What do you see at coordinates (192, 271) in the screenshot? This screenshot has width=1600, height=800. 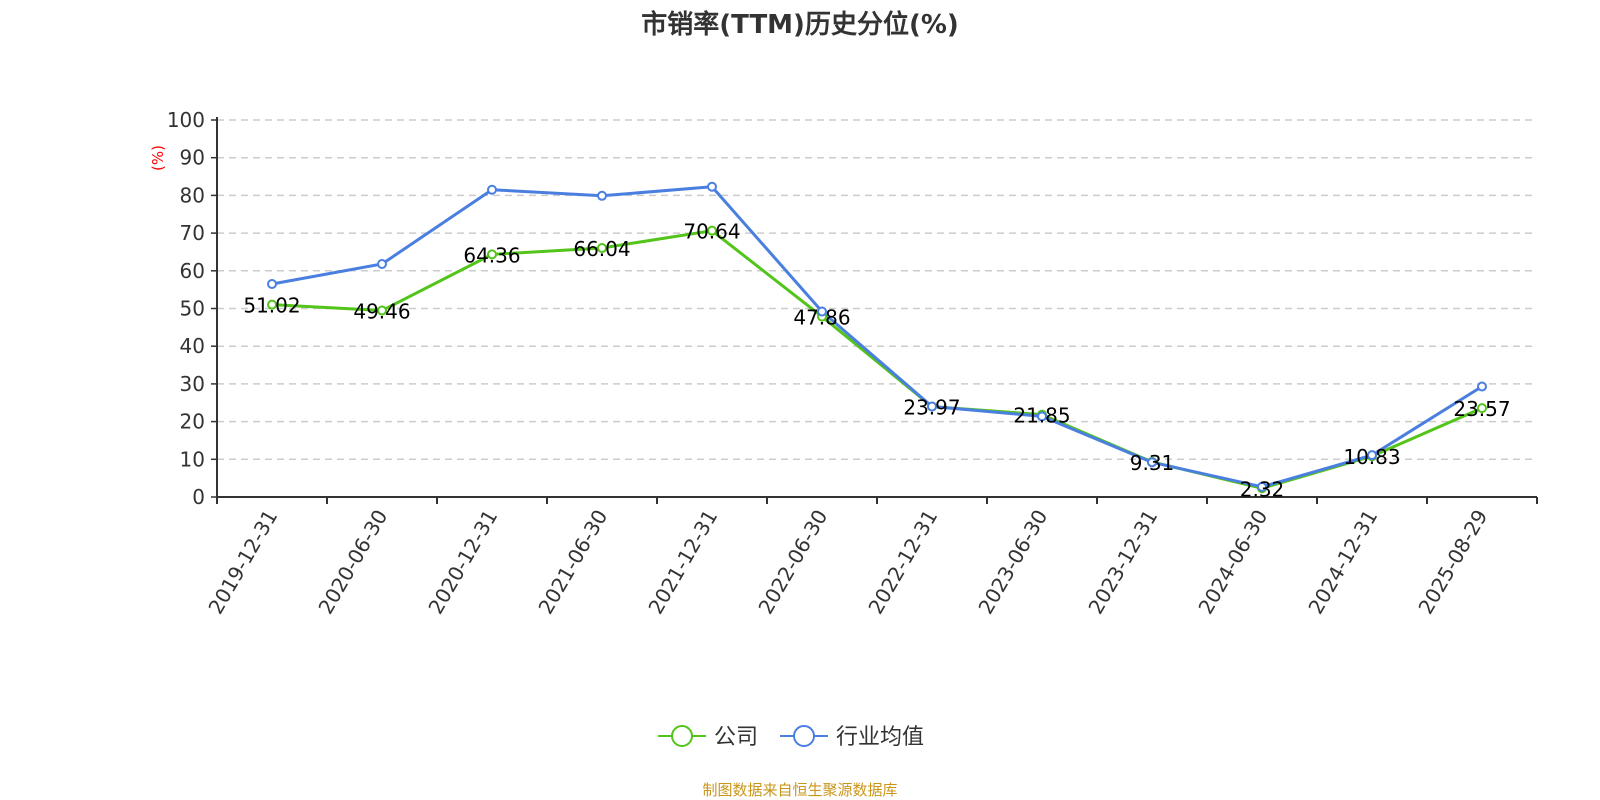 I see `y-tick-label: 60` at bounding box center [192, 271].